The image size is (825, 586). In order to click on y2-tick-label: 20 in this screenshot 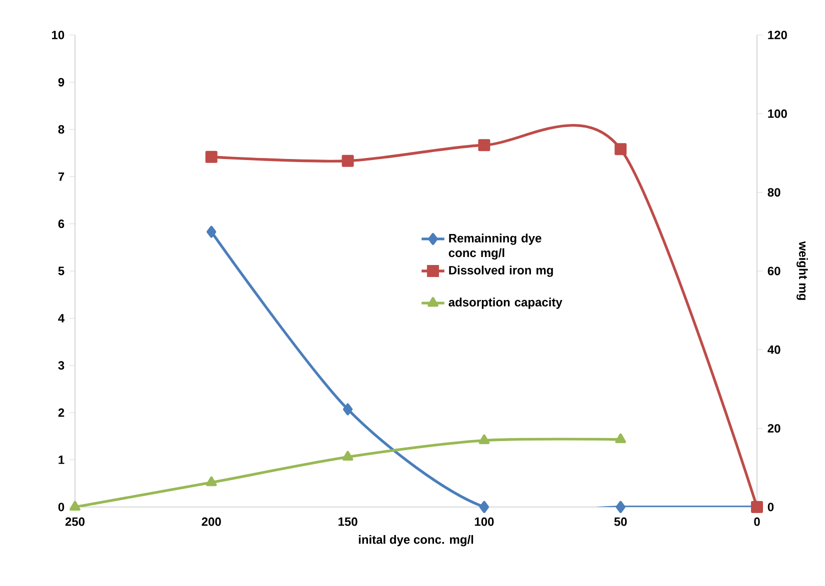, I will do `click(774, 428)`.